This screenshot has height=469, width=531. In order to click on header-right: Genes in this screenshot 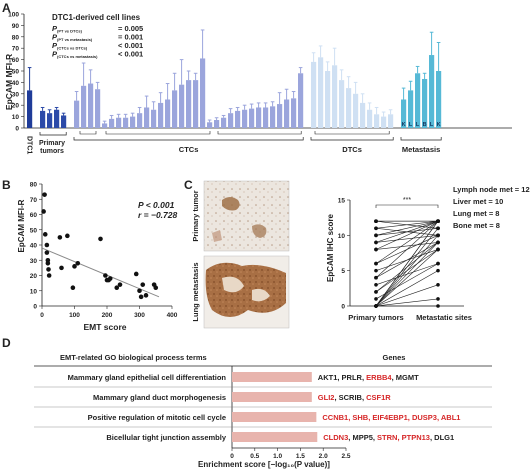, I will do `click(394, 357)`.